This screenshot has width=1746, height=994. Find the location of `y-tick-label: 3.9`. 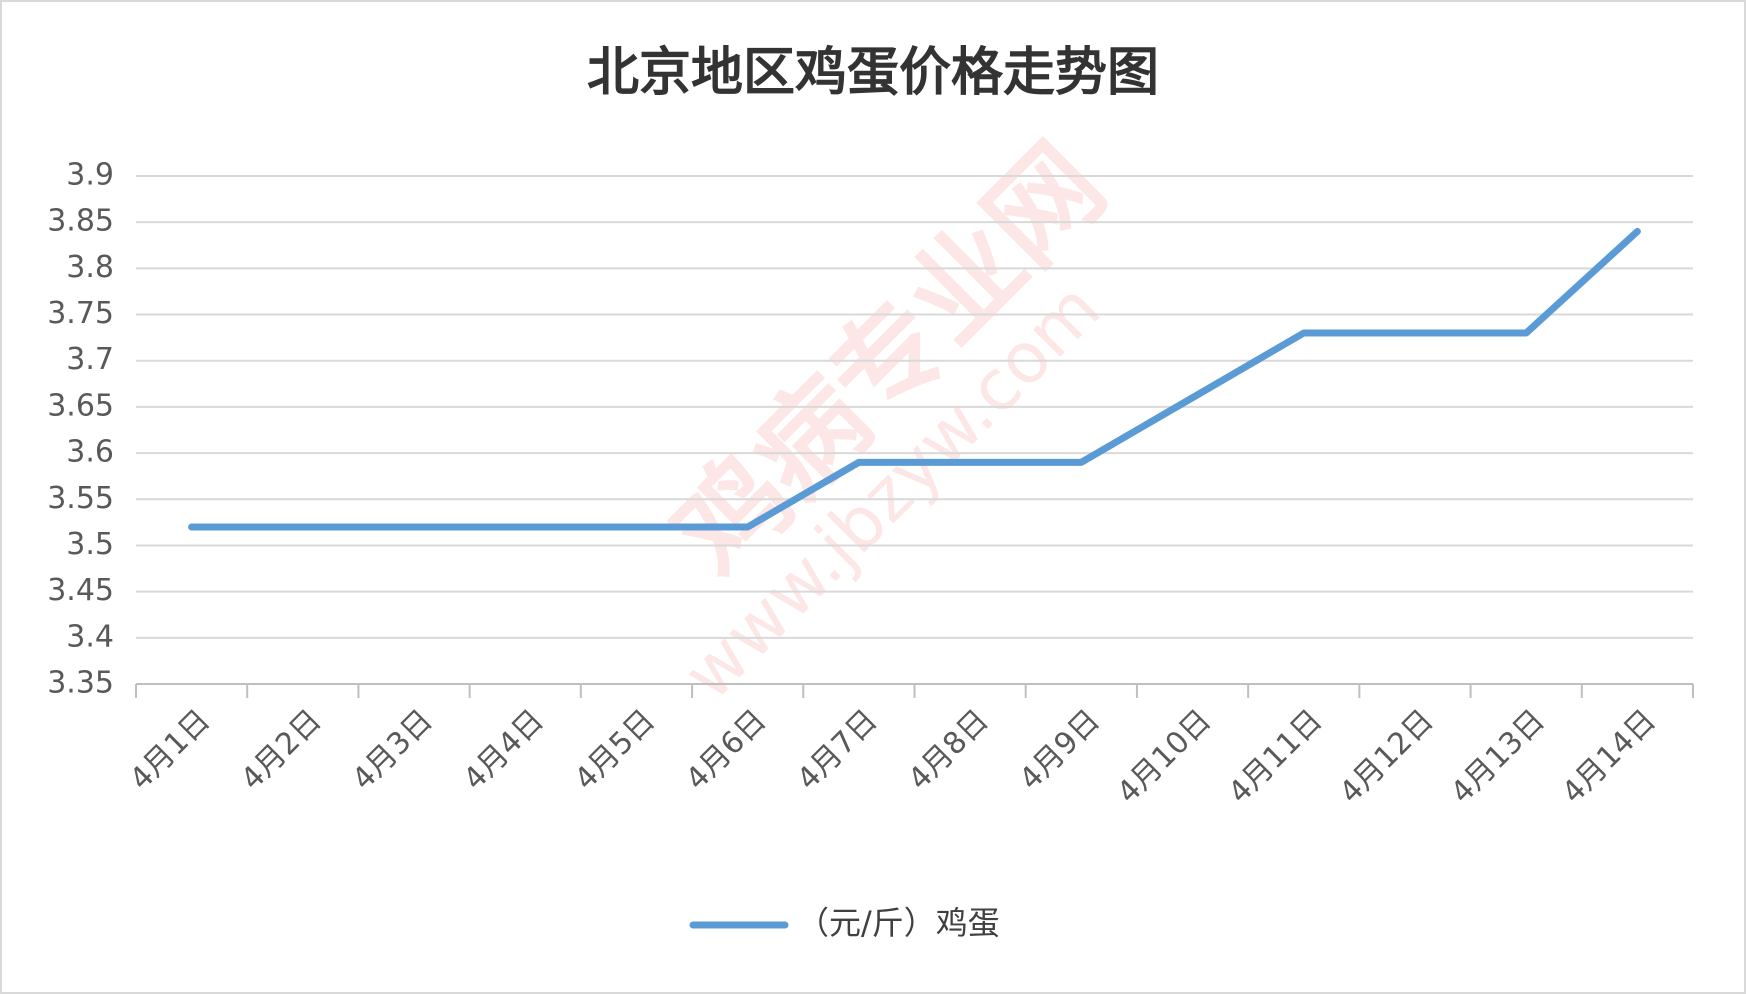

y-tick-label: 3.9 is located at coordinates (90, 175).